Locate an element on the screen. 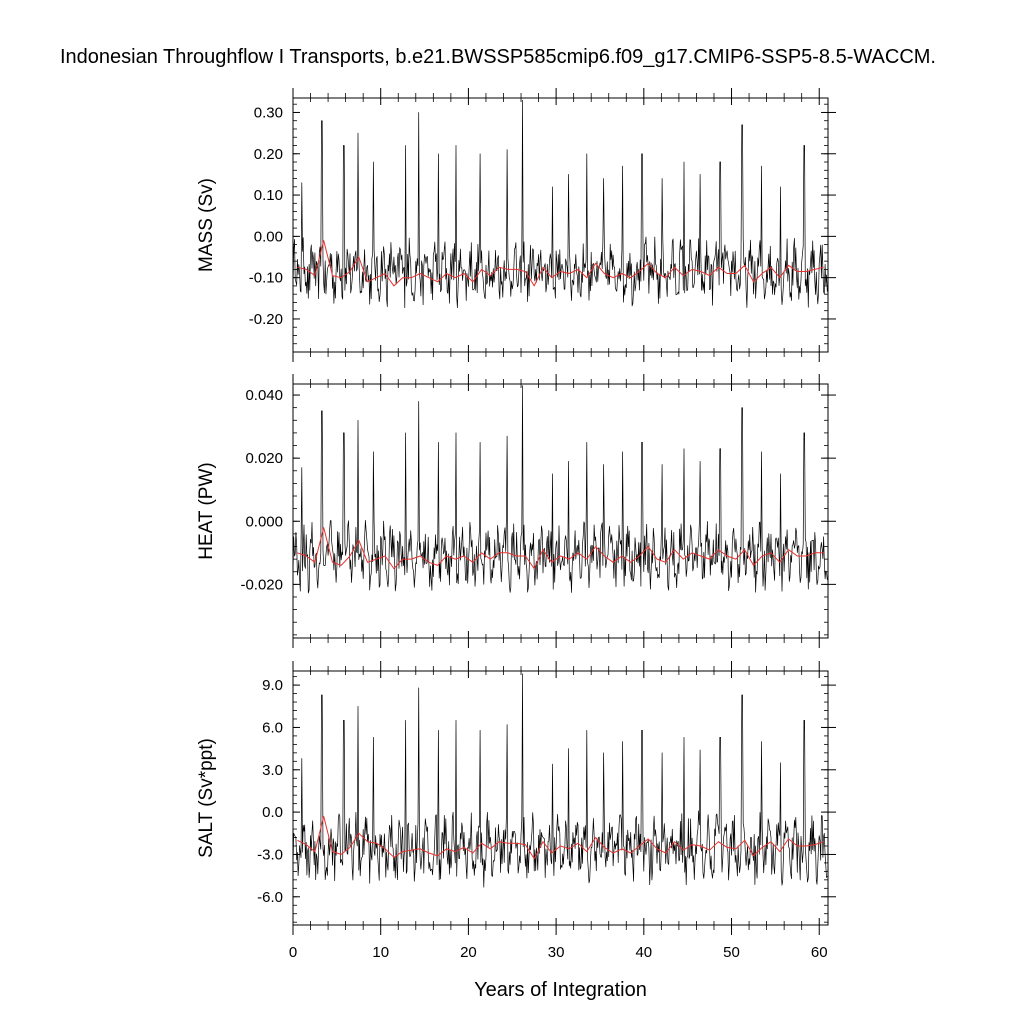 The width and height of the screenshot is (1024, 1024). plot-frame-heat is located at coordinates (560, 511).